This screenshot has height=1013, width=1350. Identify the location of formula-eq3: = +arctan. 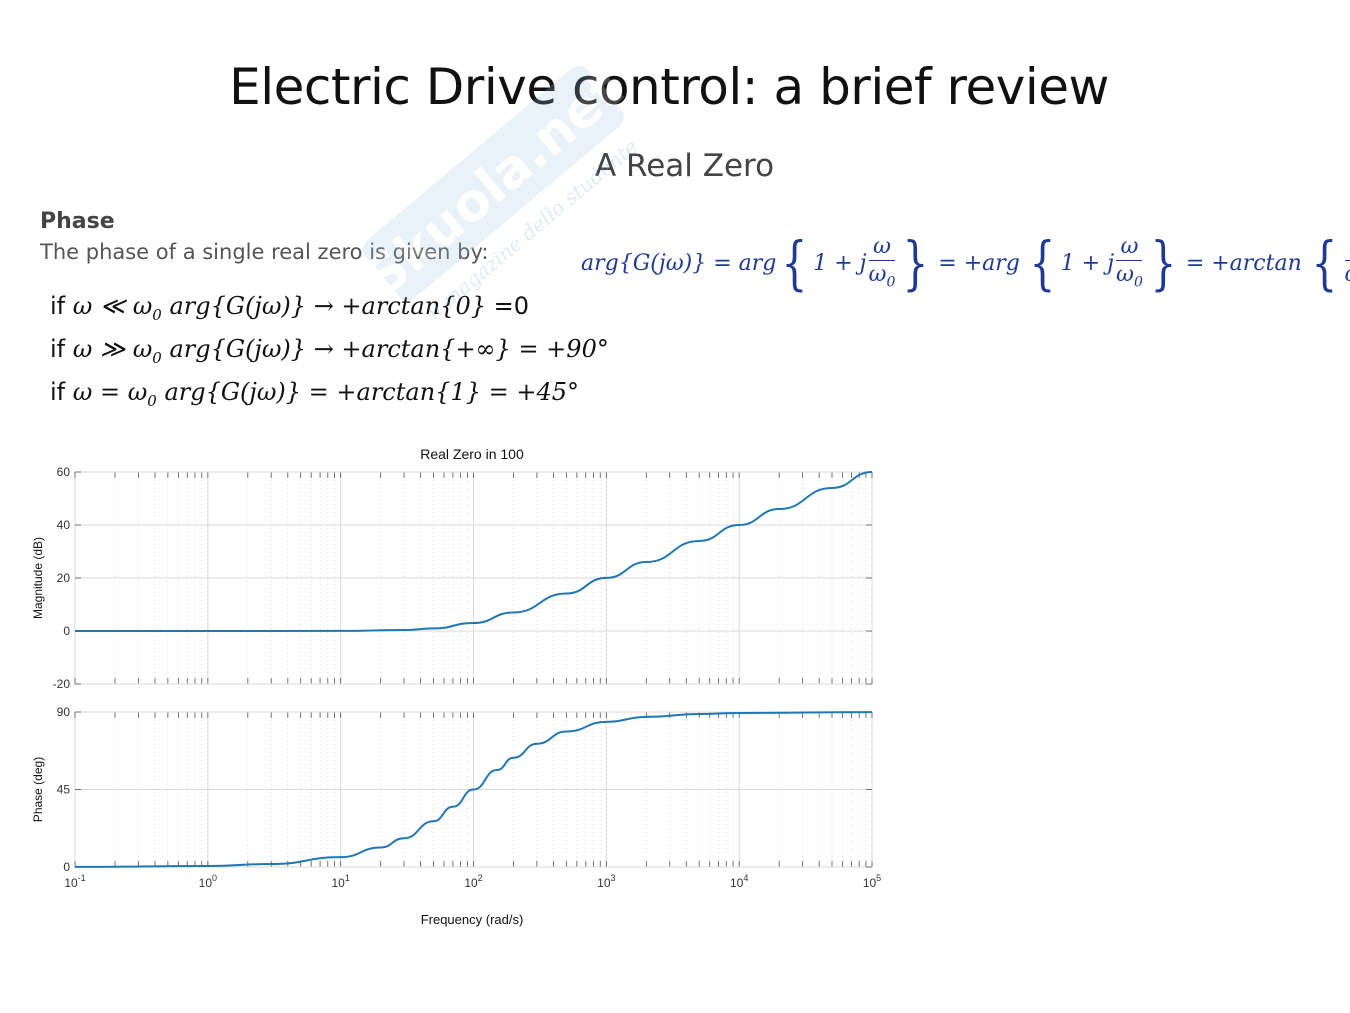
(1243, 263).